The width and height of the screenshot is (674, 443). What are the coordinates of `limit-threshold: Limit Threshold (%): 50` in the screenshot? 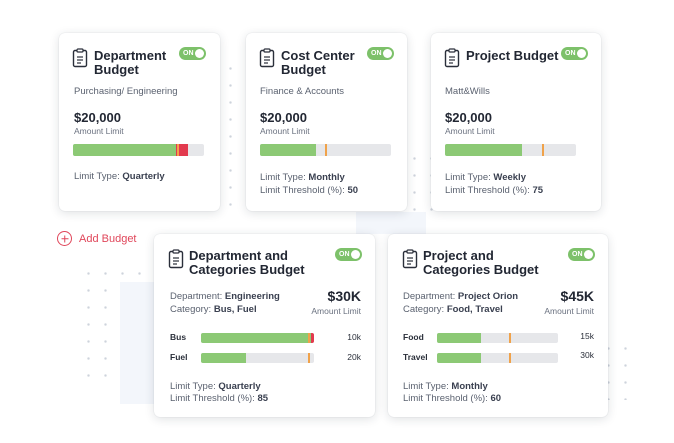 It's located at (309, 190).